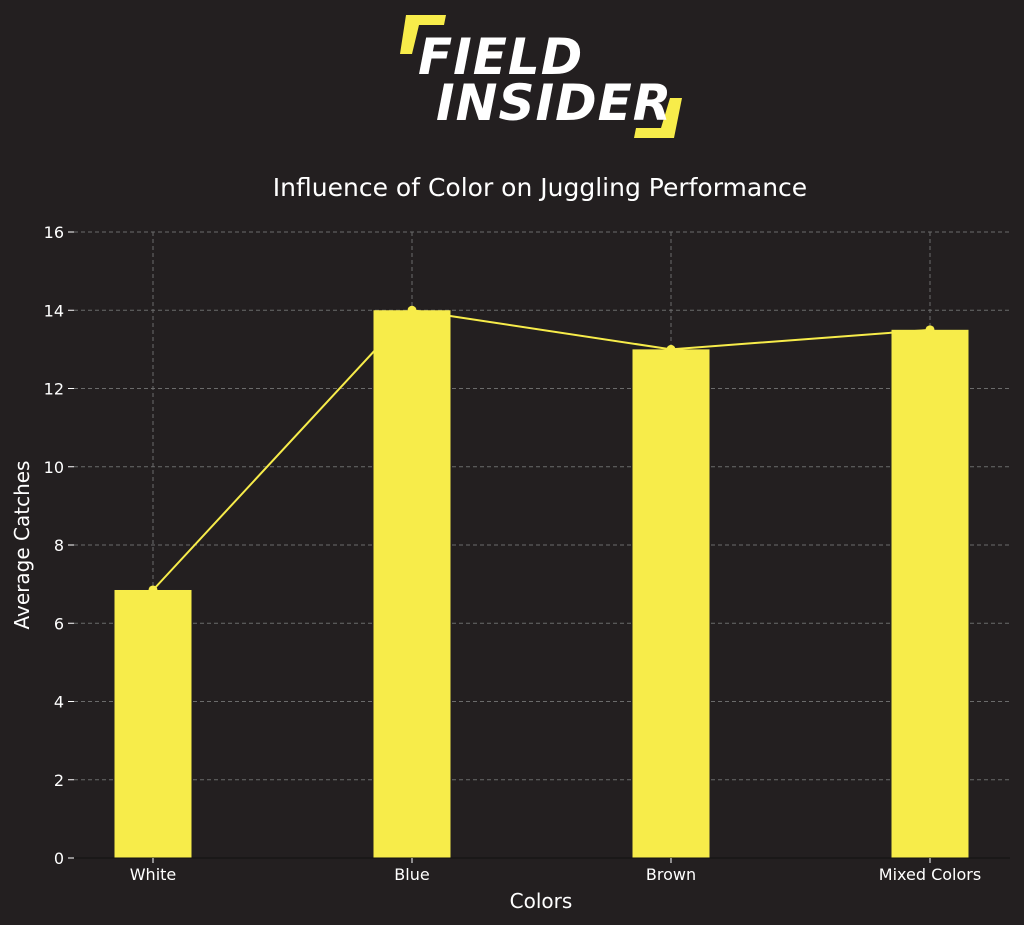 Image resolution: width=1024 pixels, height=925 pixels. Describe the element at coordinates (671, 603) in the screenshot. I see `bar-brown` at that location.